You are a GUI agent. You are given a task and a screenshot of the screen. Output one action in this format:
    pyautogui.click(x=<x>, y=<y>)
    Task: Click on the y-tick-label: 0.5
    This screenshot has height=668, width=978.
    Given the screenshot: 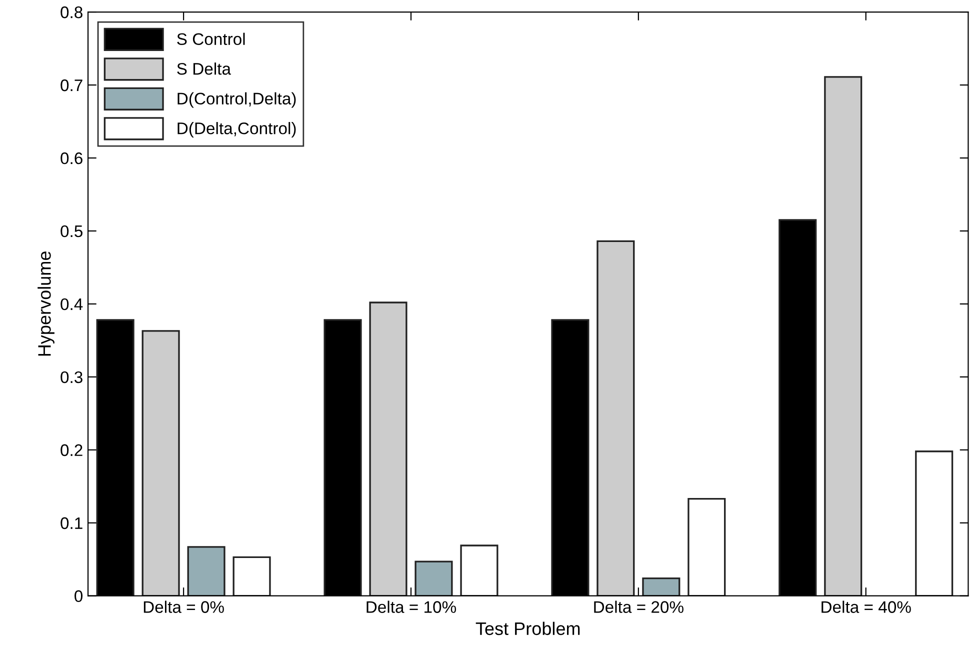 What is the action you would take?
    pyautogui.click(x=71, y=231)
    